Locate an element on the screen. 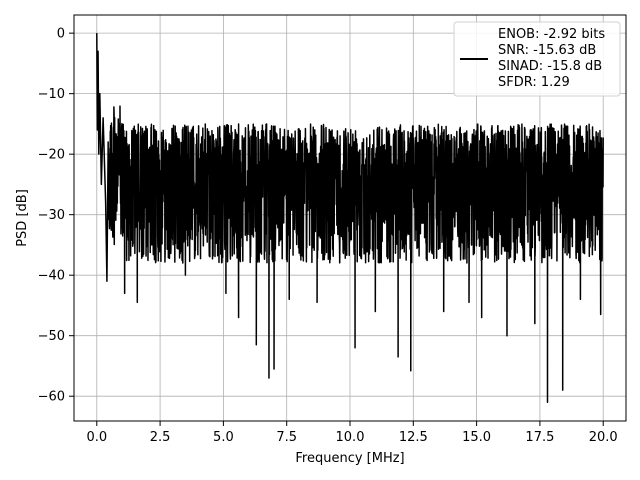  y-tick-label: −30 is located at coordinates (51, 215).